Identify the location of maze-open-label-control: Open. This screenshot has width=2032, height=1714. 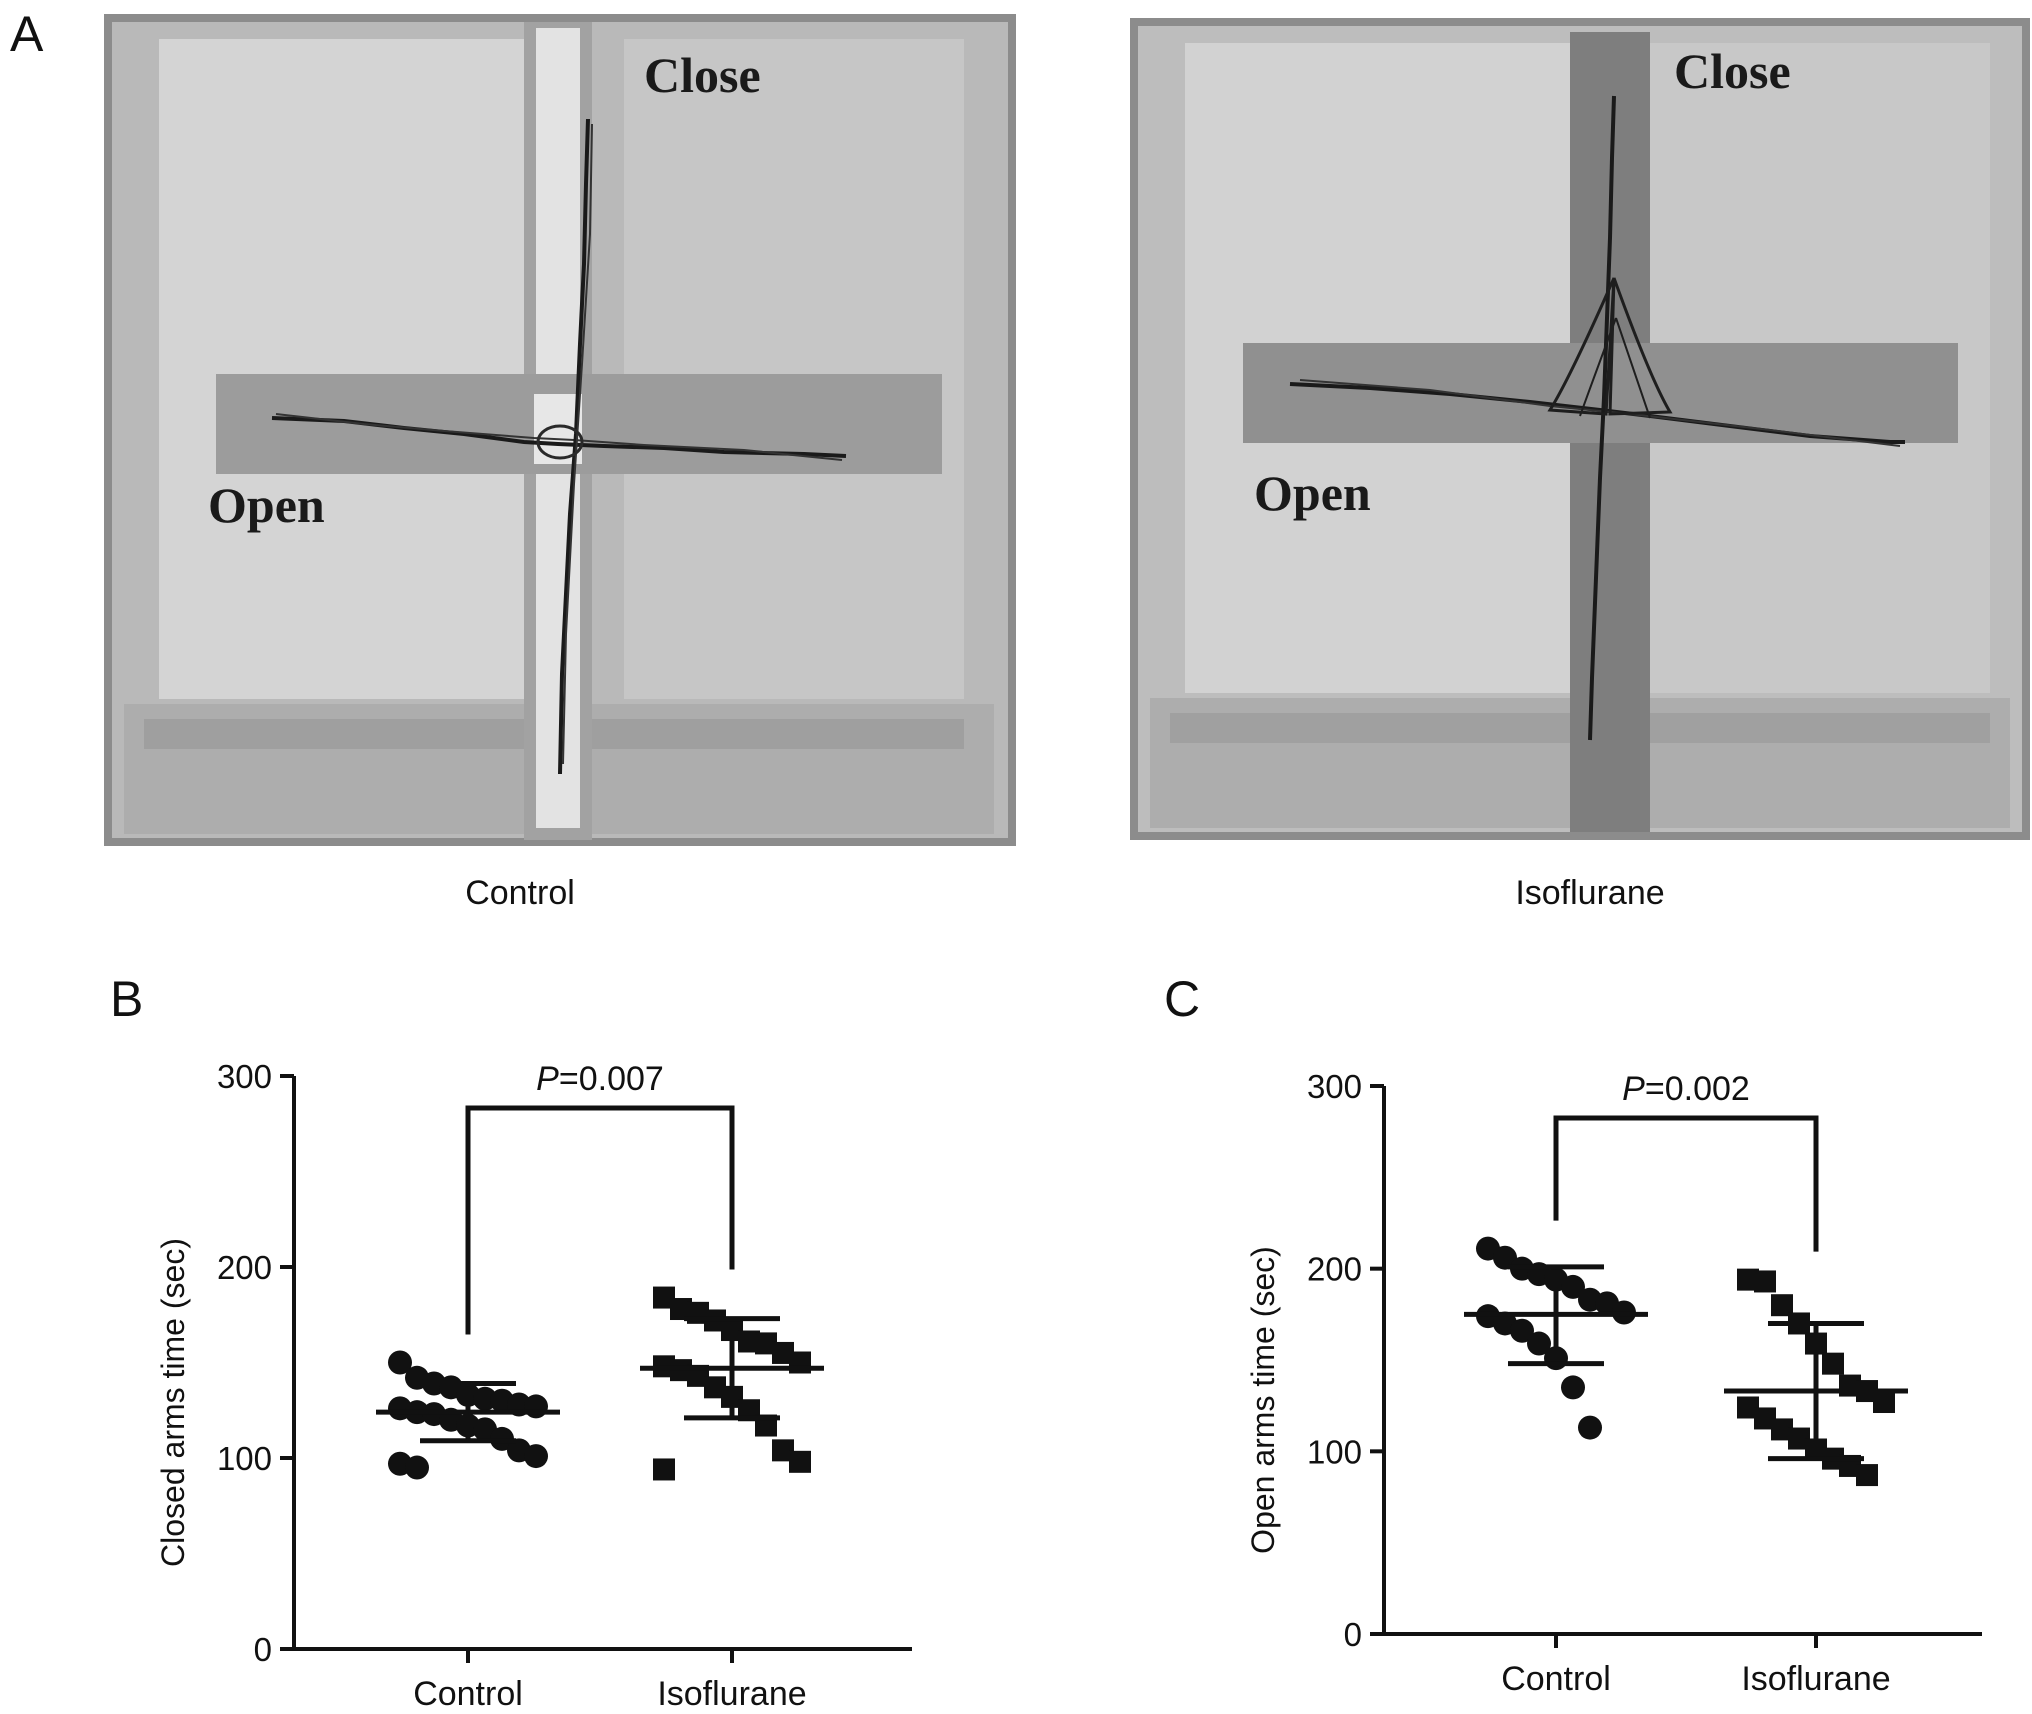
(266, 505).